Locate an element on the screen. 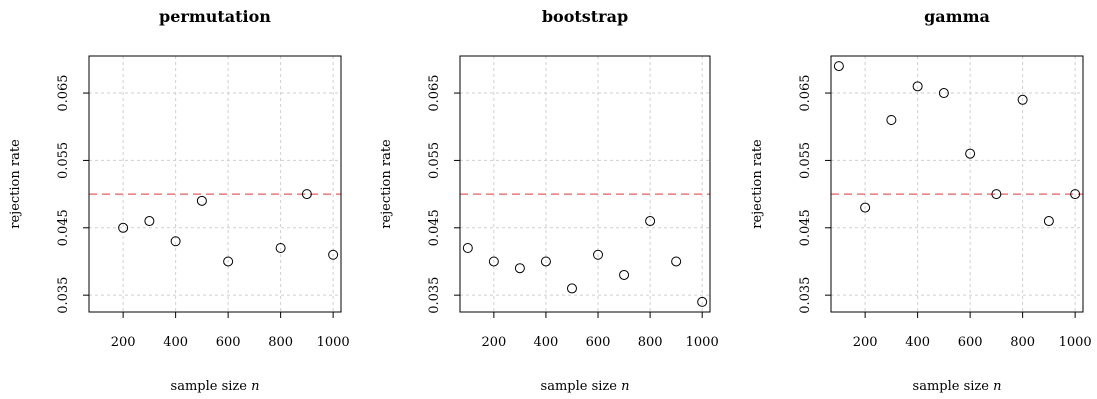  chart-title: bootstrap is located at coordinates (585, 16).